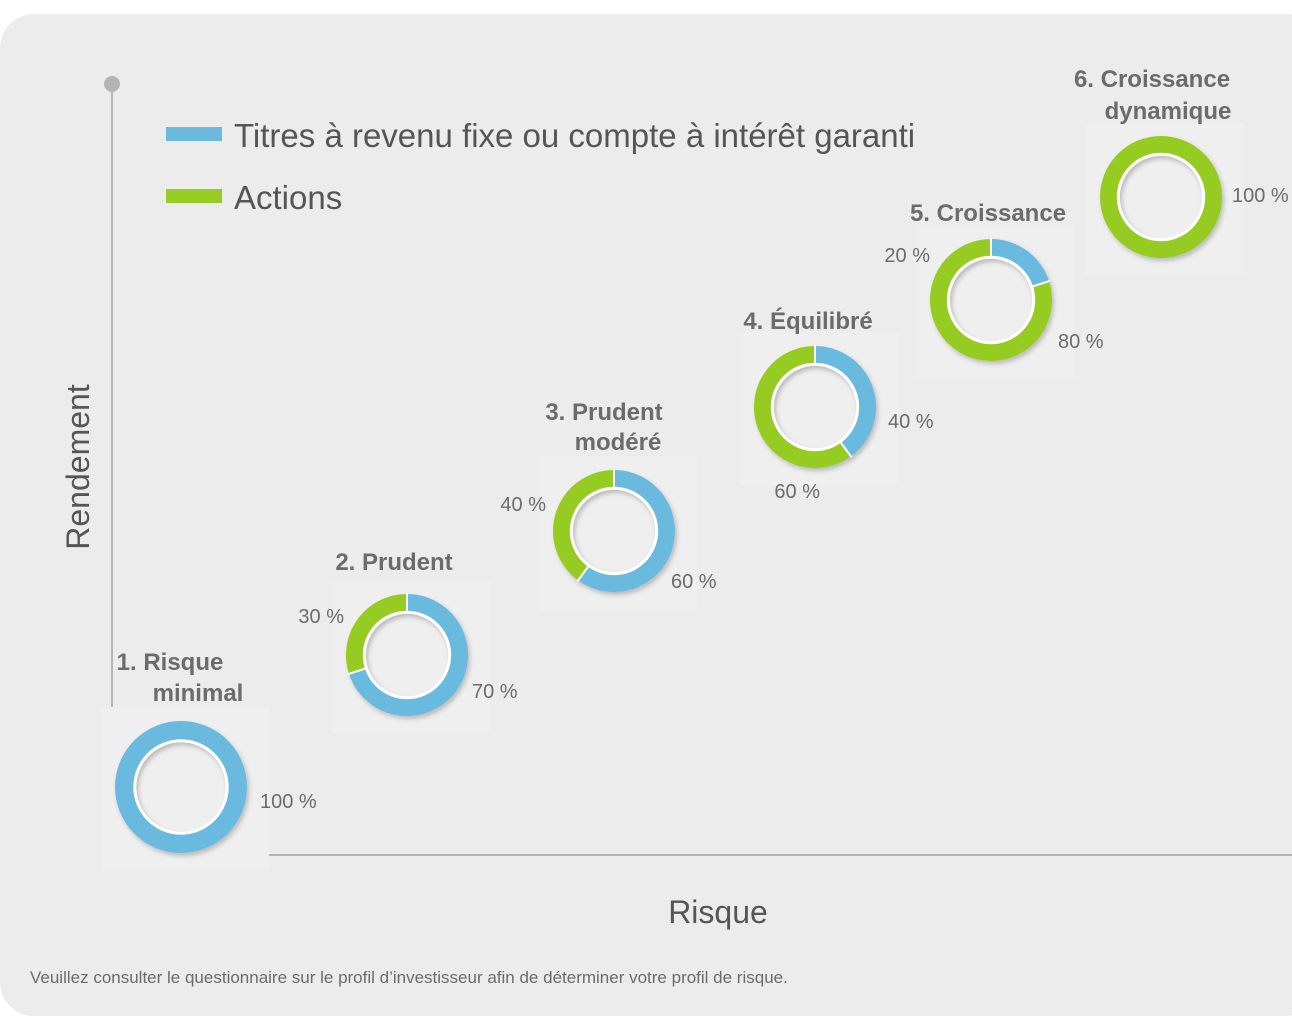  I want to click on donut-profile-2: 2. Prudent 70 % 30 %, so click(408, 641).